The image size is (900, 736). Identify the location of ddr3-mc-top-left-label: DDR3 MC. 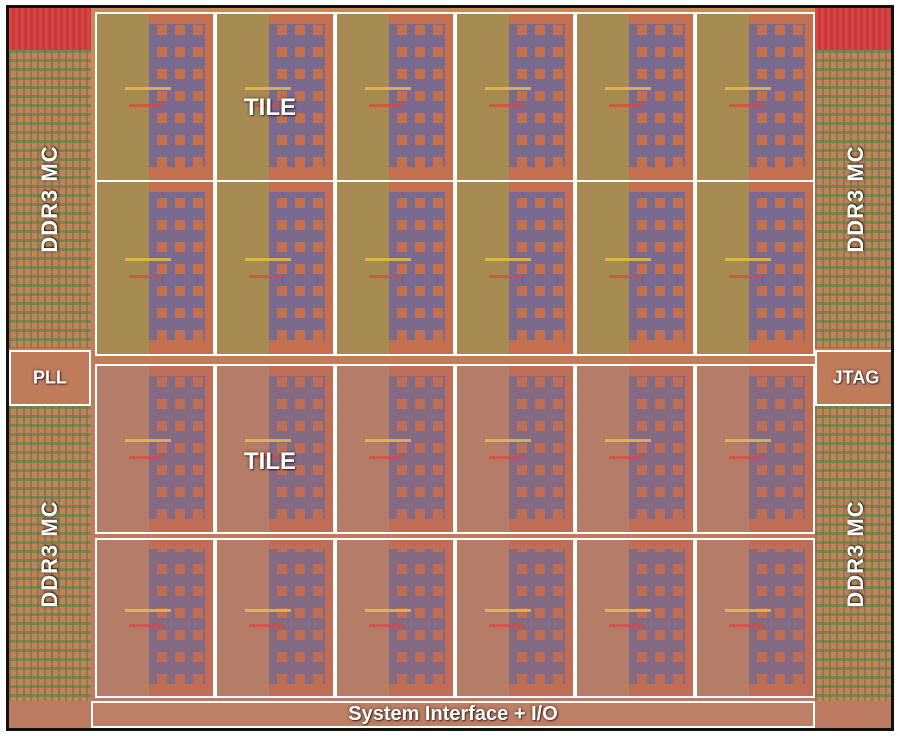
(49, 199).